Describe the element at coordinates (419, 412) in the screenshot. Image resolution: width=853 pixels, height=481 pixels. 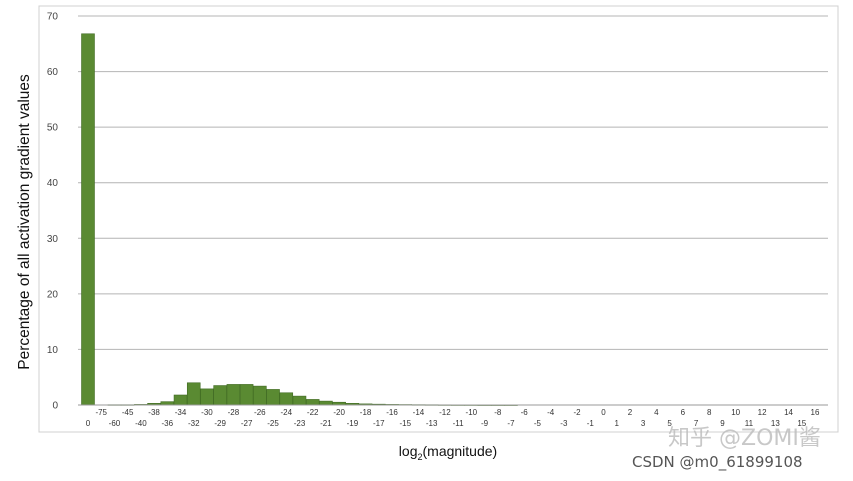
I see `x-tick-label: -14` at that location.